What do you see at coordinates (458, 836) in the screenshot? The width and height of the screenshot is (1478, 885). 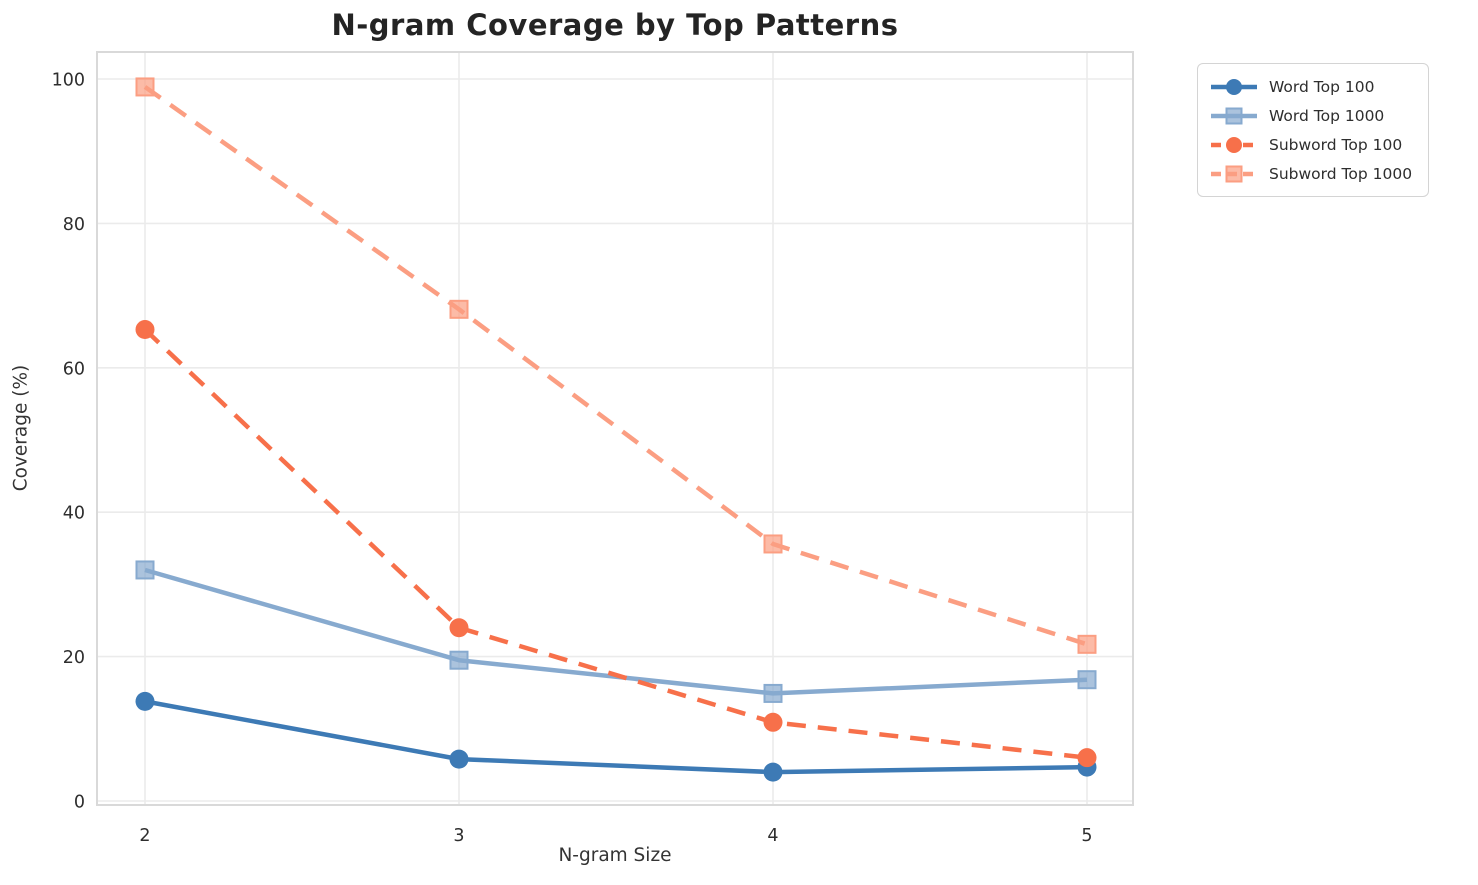 I see `x-tick-label: 3` at bounding box center [458, 836].